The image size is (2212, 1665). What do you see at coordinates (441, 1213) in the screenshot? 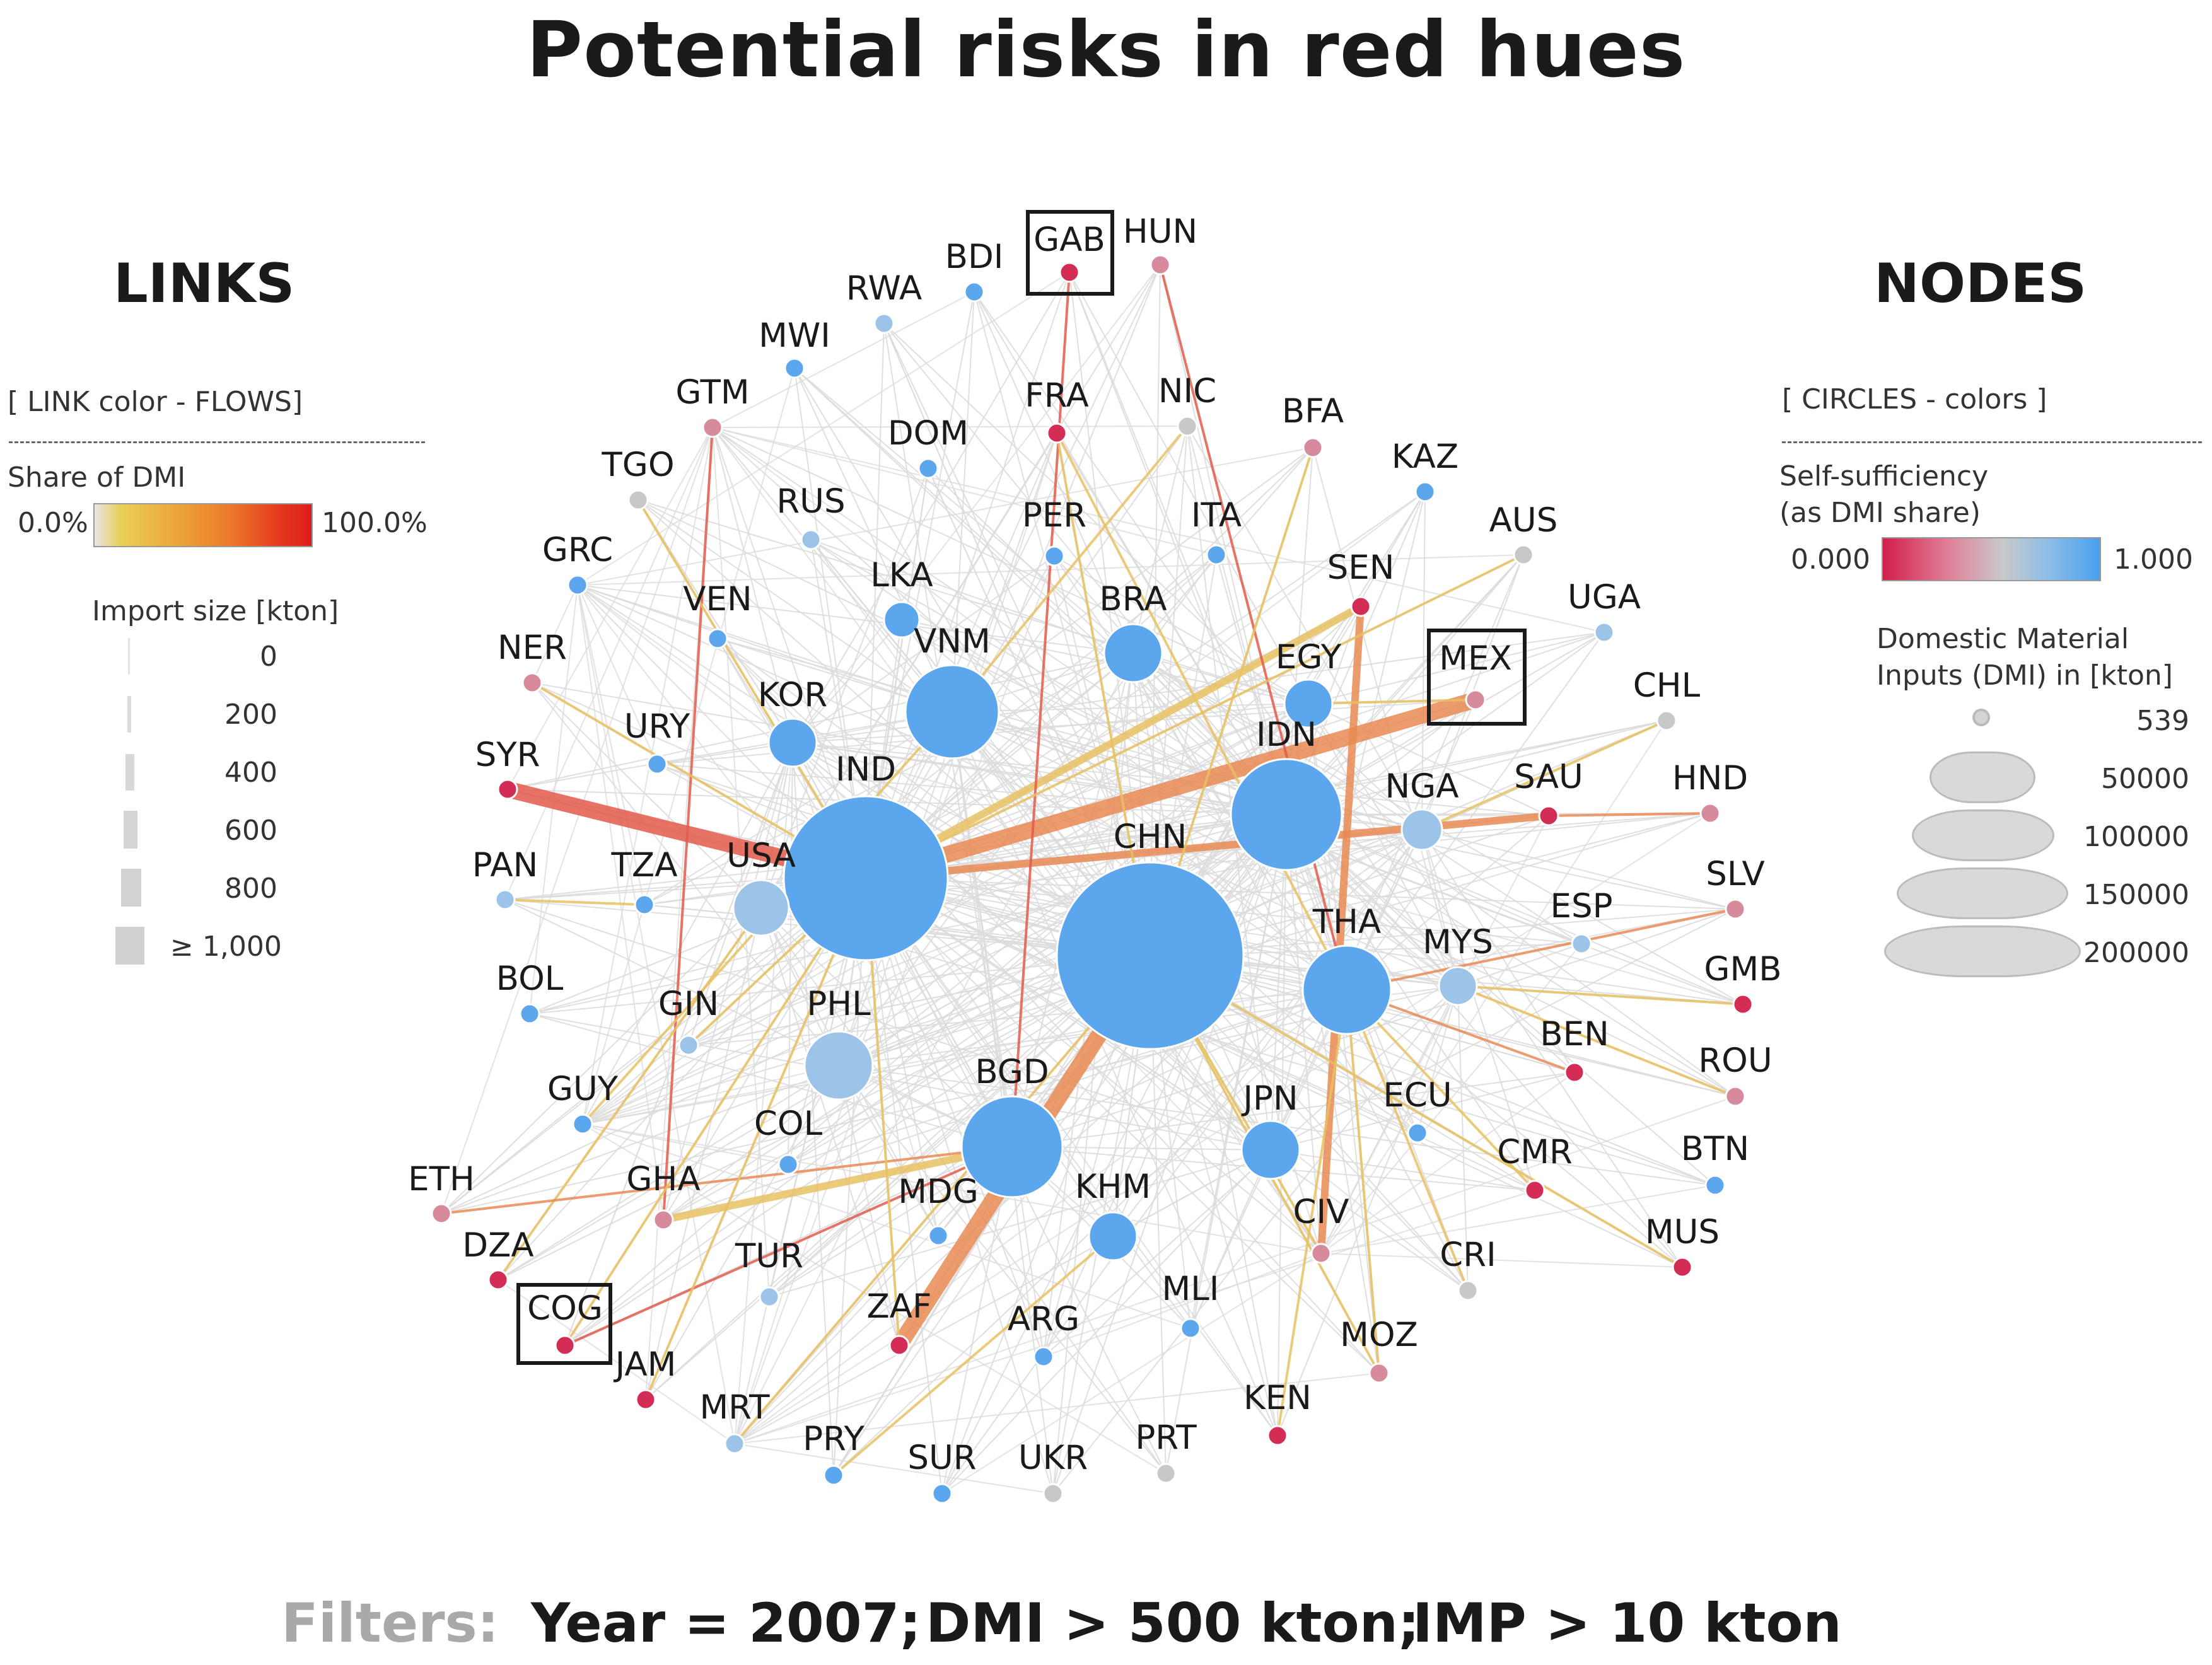
I see `node-eth` at bounding box center [441, 1213].